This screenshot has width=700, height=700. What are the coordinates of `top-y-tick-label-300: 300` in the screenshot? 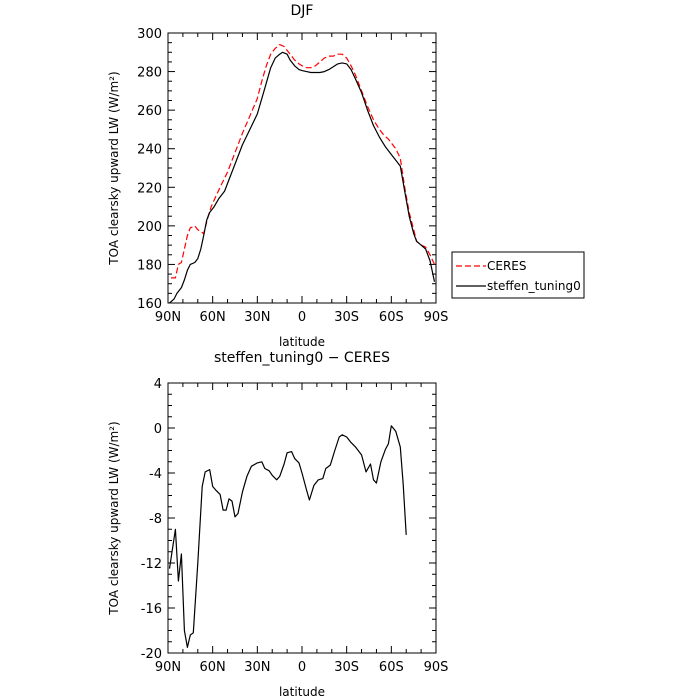 It's located at (149, 34).